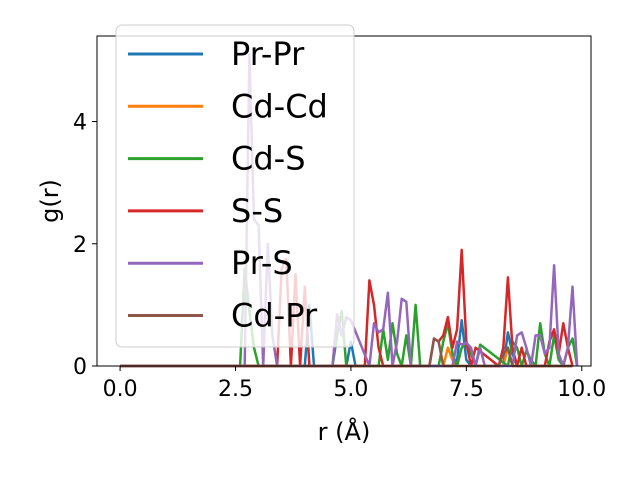 This screenshot has width=640, height=480. I want to click on legend-label: Pr-S, so click(262, 263).